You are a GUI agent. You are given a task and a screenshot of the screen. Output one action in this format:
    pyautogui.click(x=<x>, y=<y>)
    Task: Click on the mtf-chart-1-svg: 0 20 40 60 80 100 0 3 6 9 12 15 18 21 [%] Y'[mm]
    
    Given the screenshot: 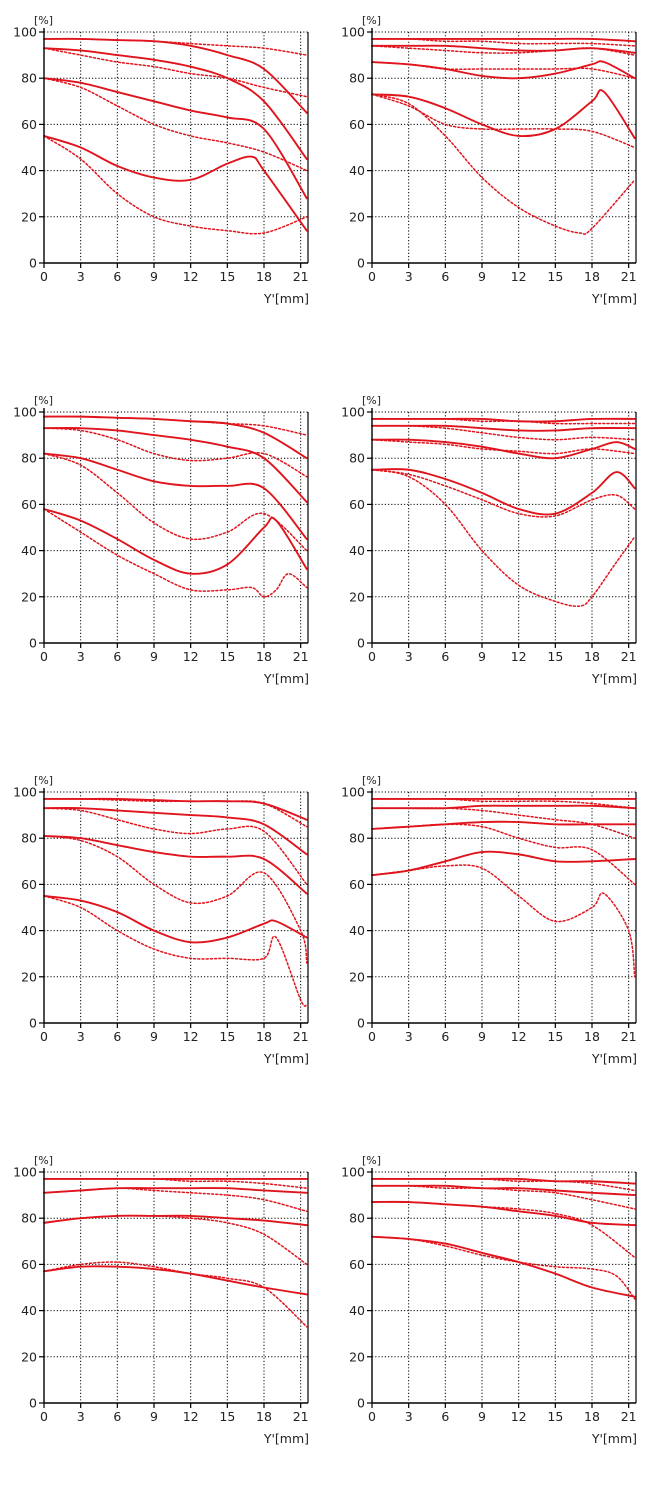 What is the action you would take?
    pyautogui.click(x=161, y=160)
    